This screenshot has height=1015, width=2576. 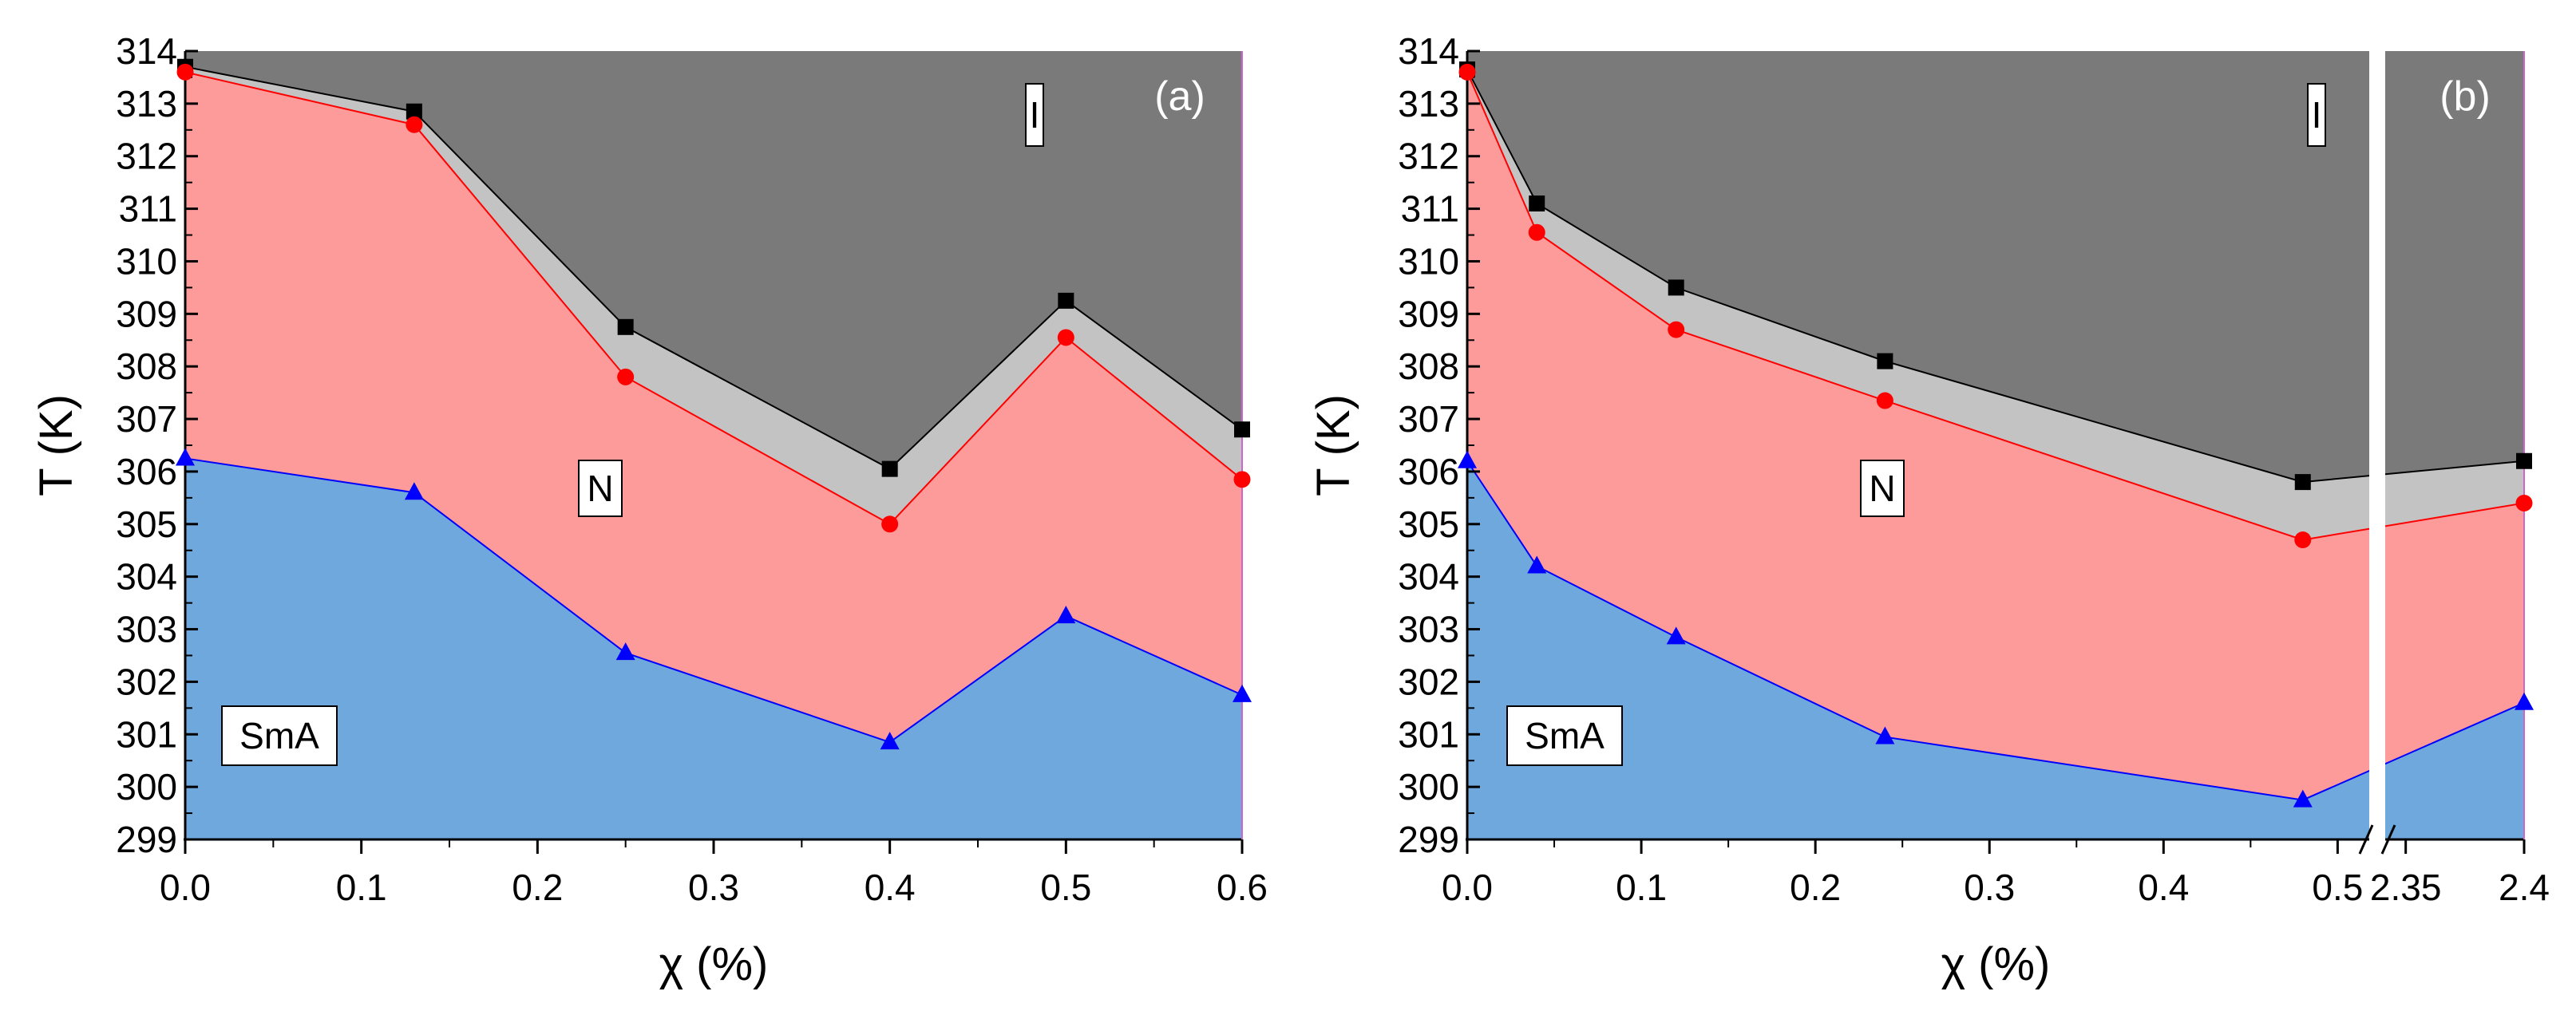 What do you see at coordinates (1242, 887) in the screenshot?
I see `x-tick-label: 0.6` at bounding box center [1242, 887].